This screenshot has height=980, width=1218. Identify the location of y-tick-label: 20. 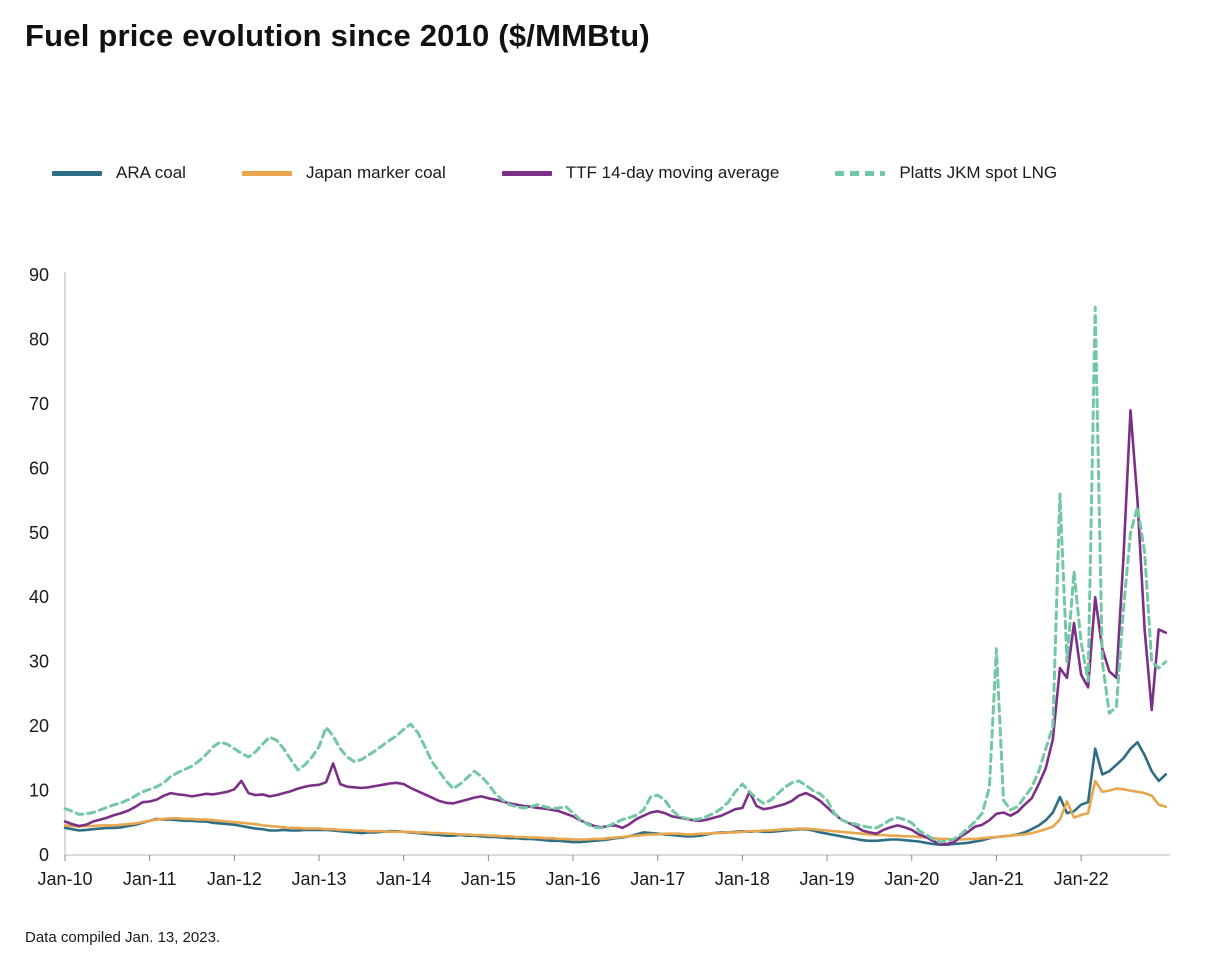
(39, 726).